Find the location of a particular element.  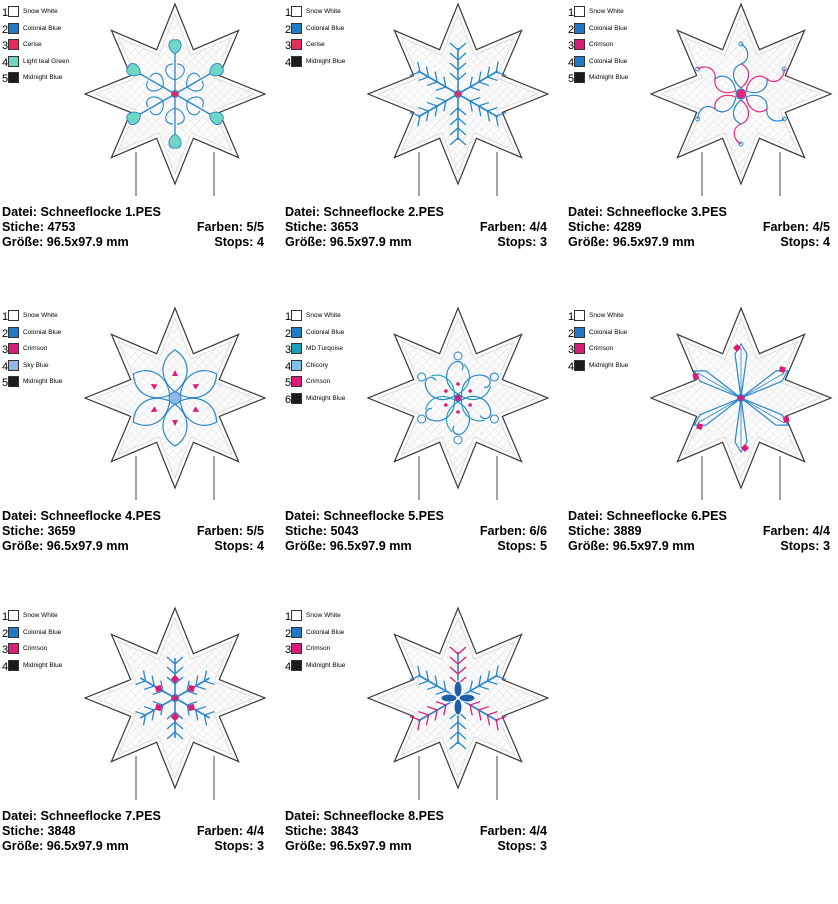

file-name: Datei: Schneeflocke 4.PES is located at coordinates (81, 516).